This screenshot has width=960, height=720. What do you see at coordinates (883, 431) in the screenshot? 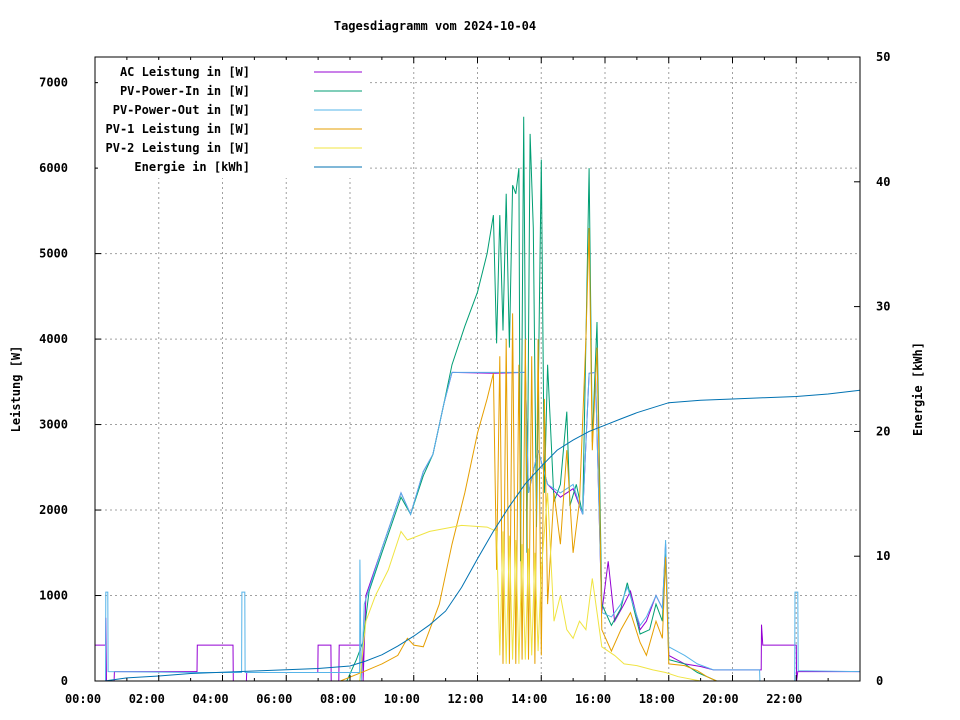
I see `y2-tick-label: 20` at bounding box center [883, 431].